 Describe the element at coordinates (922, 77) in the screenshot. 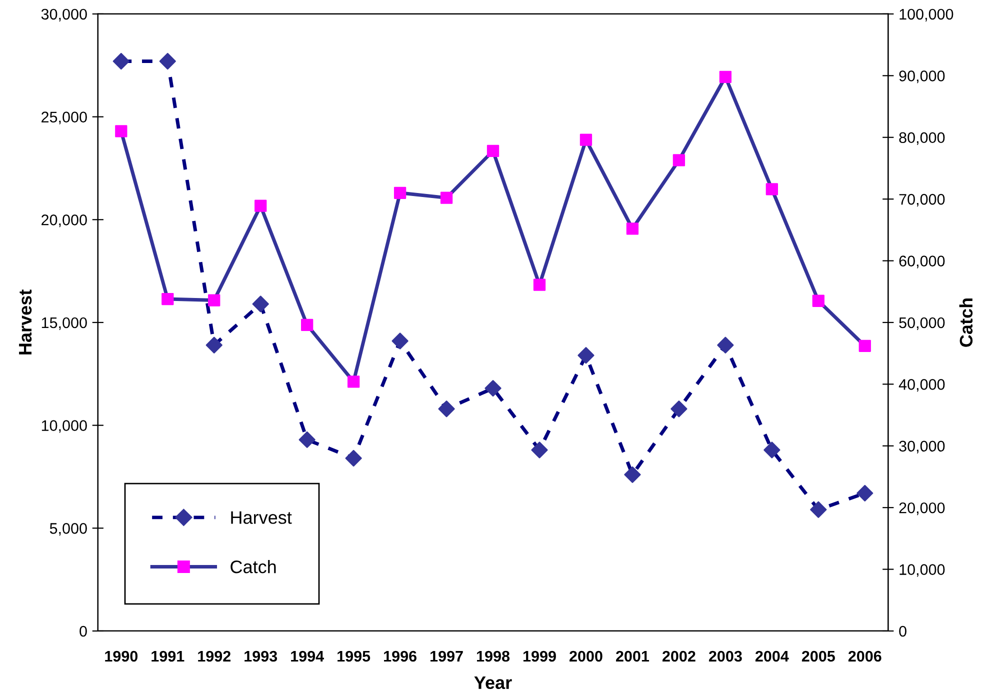

I see `y2-tick-label: 90,000` at that location.